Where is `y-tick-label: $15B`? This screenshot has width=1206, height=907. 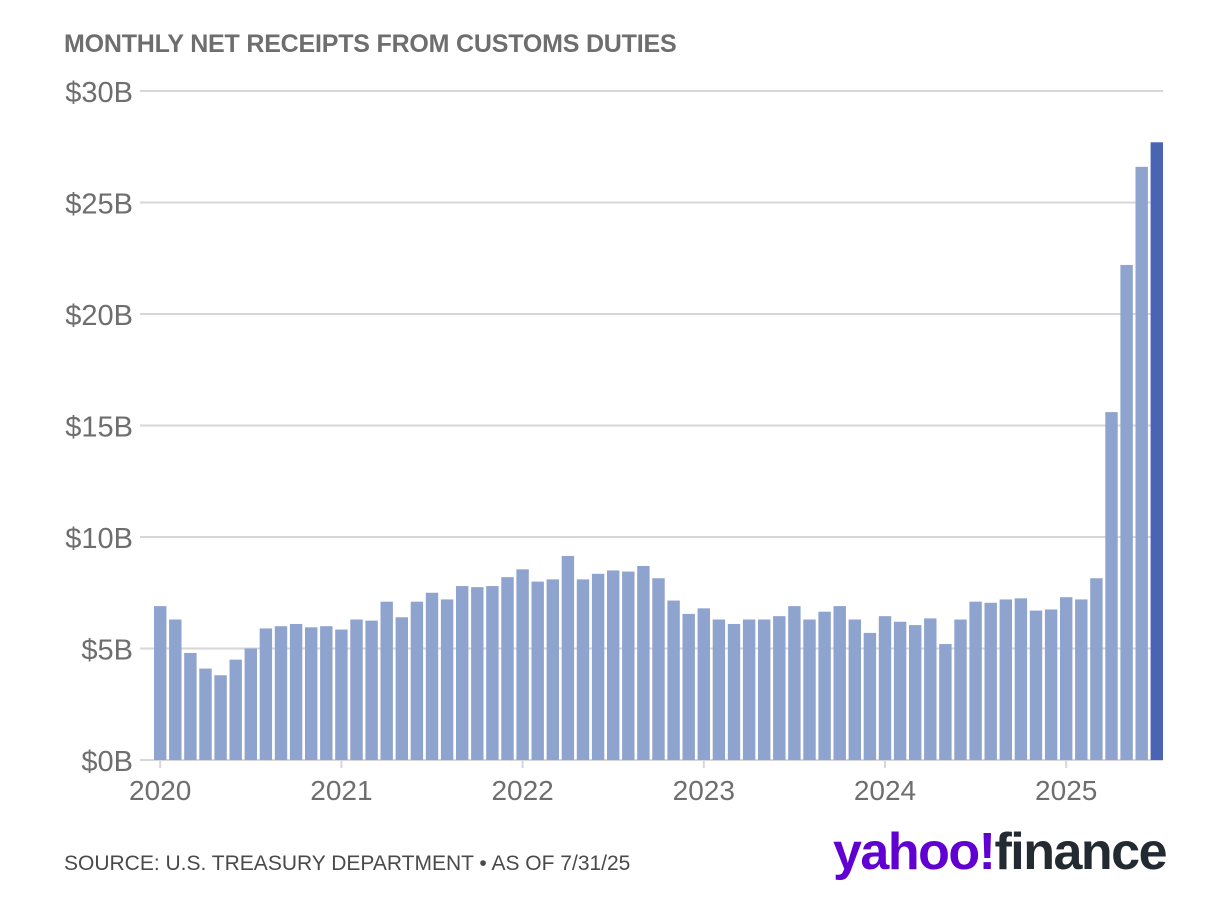
y-tick-label: $15B is located at coordinates (99, 428).